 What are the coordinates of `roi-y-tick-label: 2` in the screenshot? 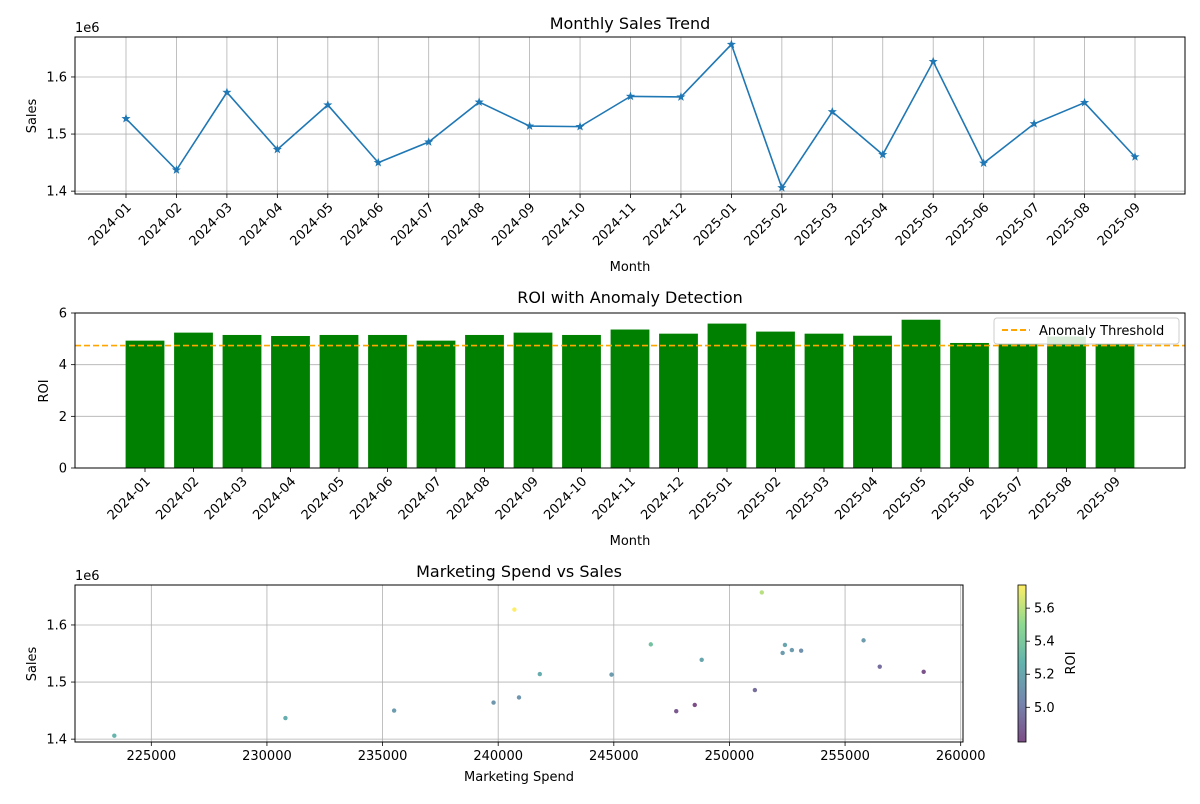 It's located at (63, 417).